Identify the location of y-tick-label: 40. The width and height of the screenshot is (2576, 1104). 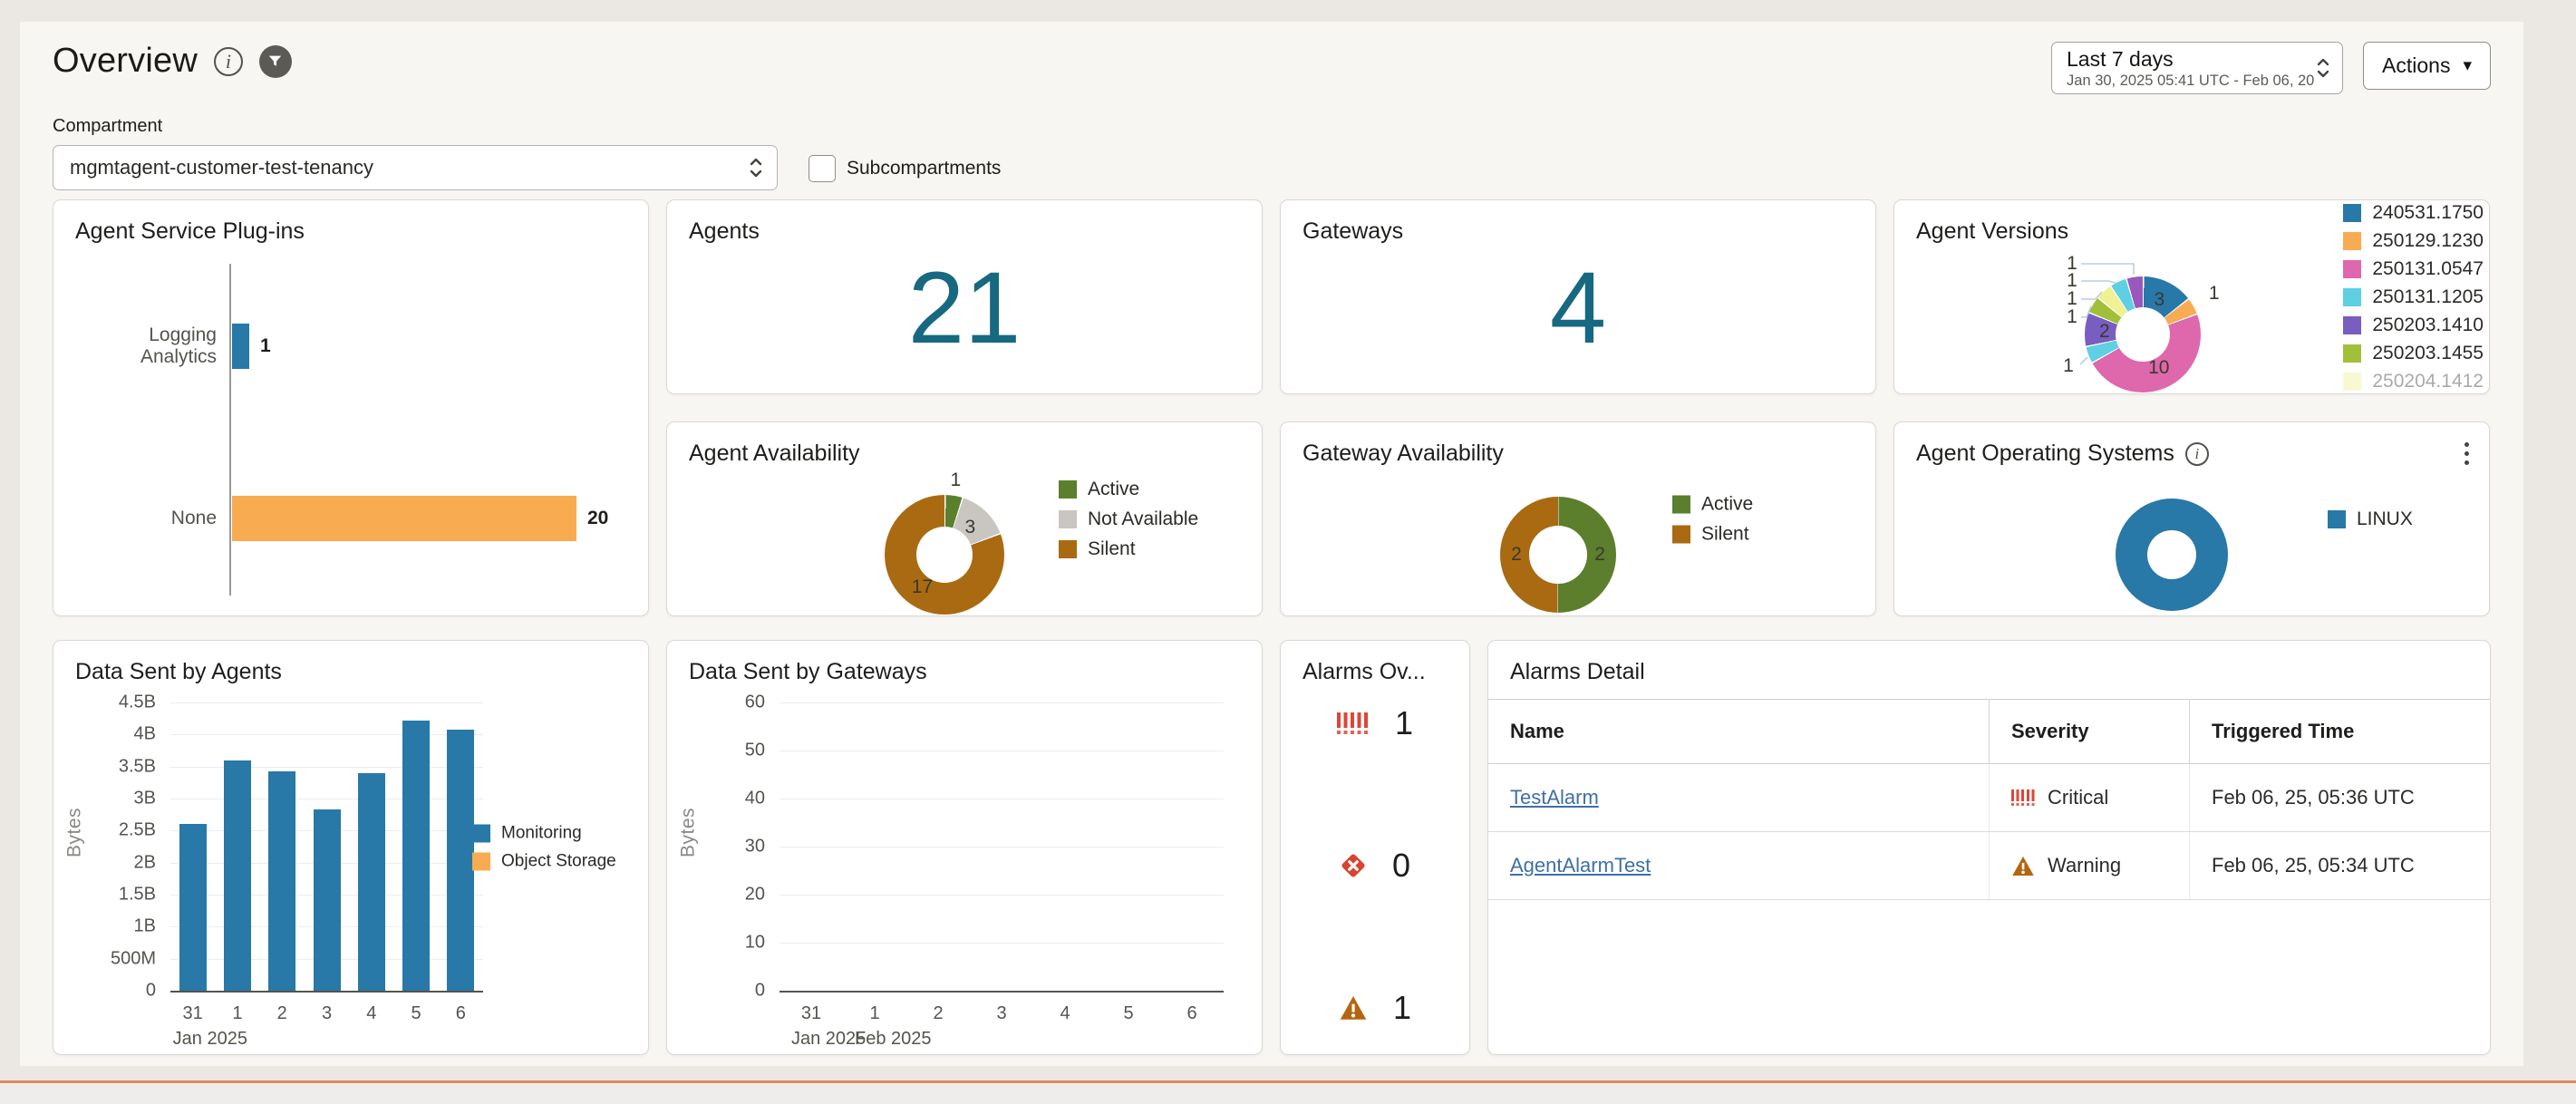
(754, 798).